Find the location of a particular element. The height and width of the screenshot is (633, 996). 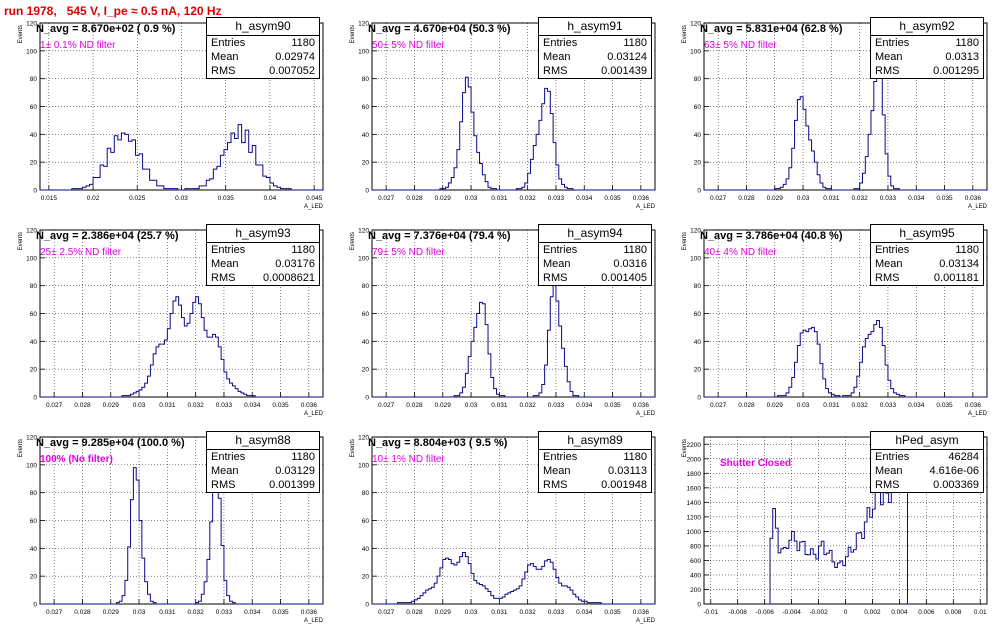

stats-value: 0.001181 is located at coordinates (956, 278).